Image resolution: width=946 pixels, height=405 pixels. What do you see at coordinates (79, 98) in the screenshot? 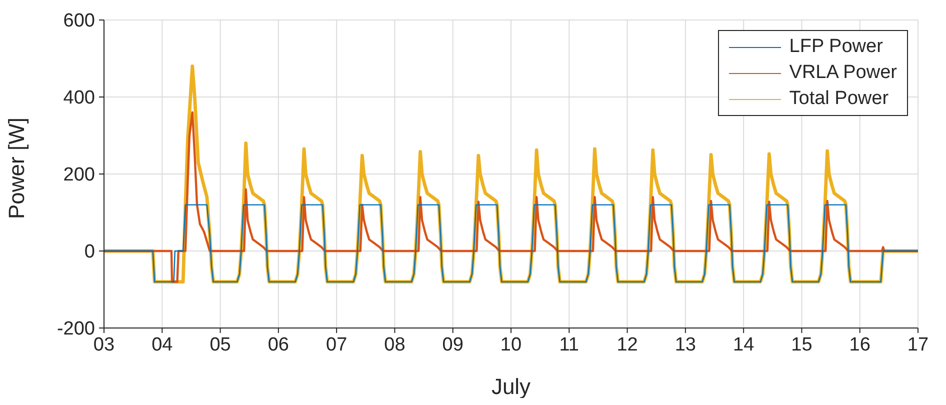
I see `y-tick-label: 400` at bounding box center [79, 98].